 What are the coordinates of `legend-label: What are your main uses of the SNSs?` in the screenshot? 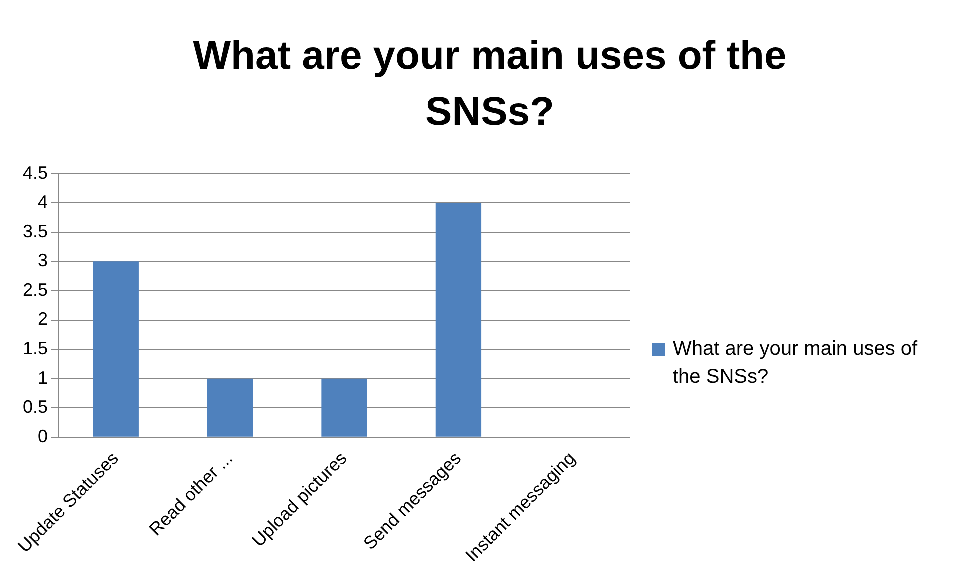 It's located at (796, 363).